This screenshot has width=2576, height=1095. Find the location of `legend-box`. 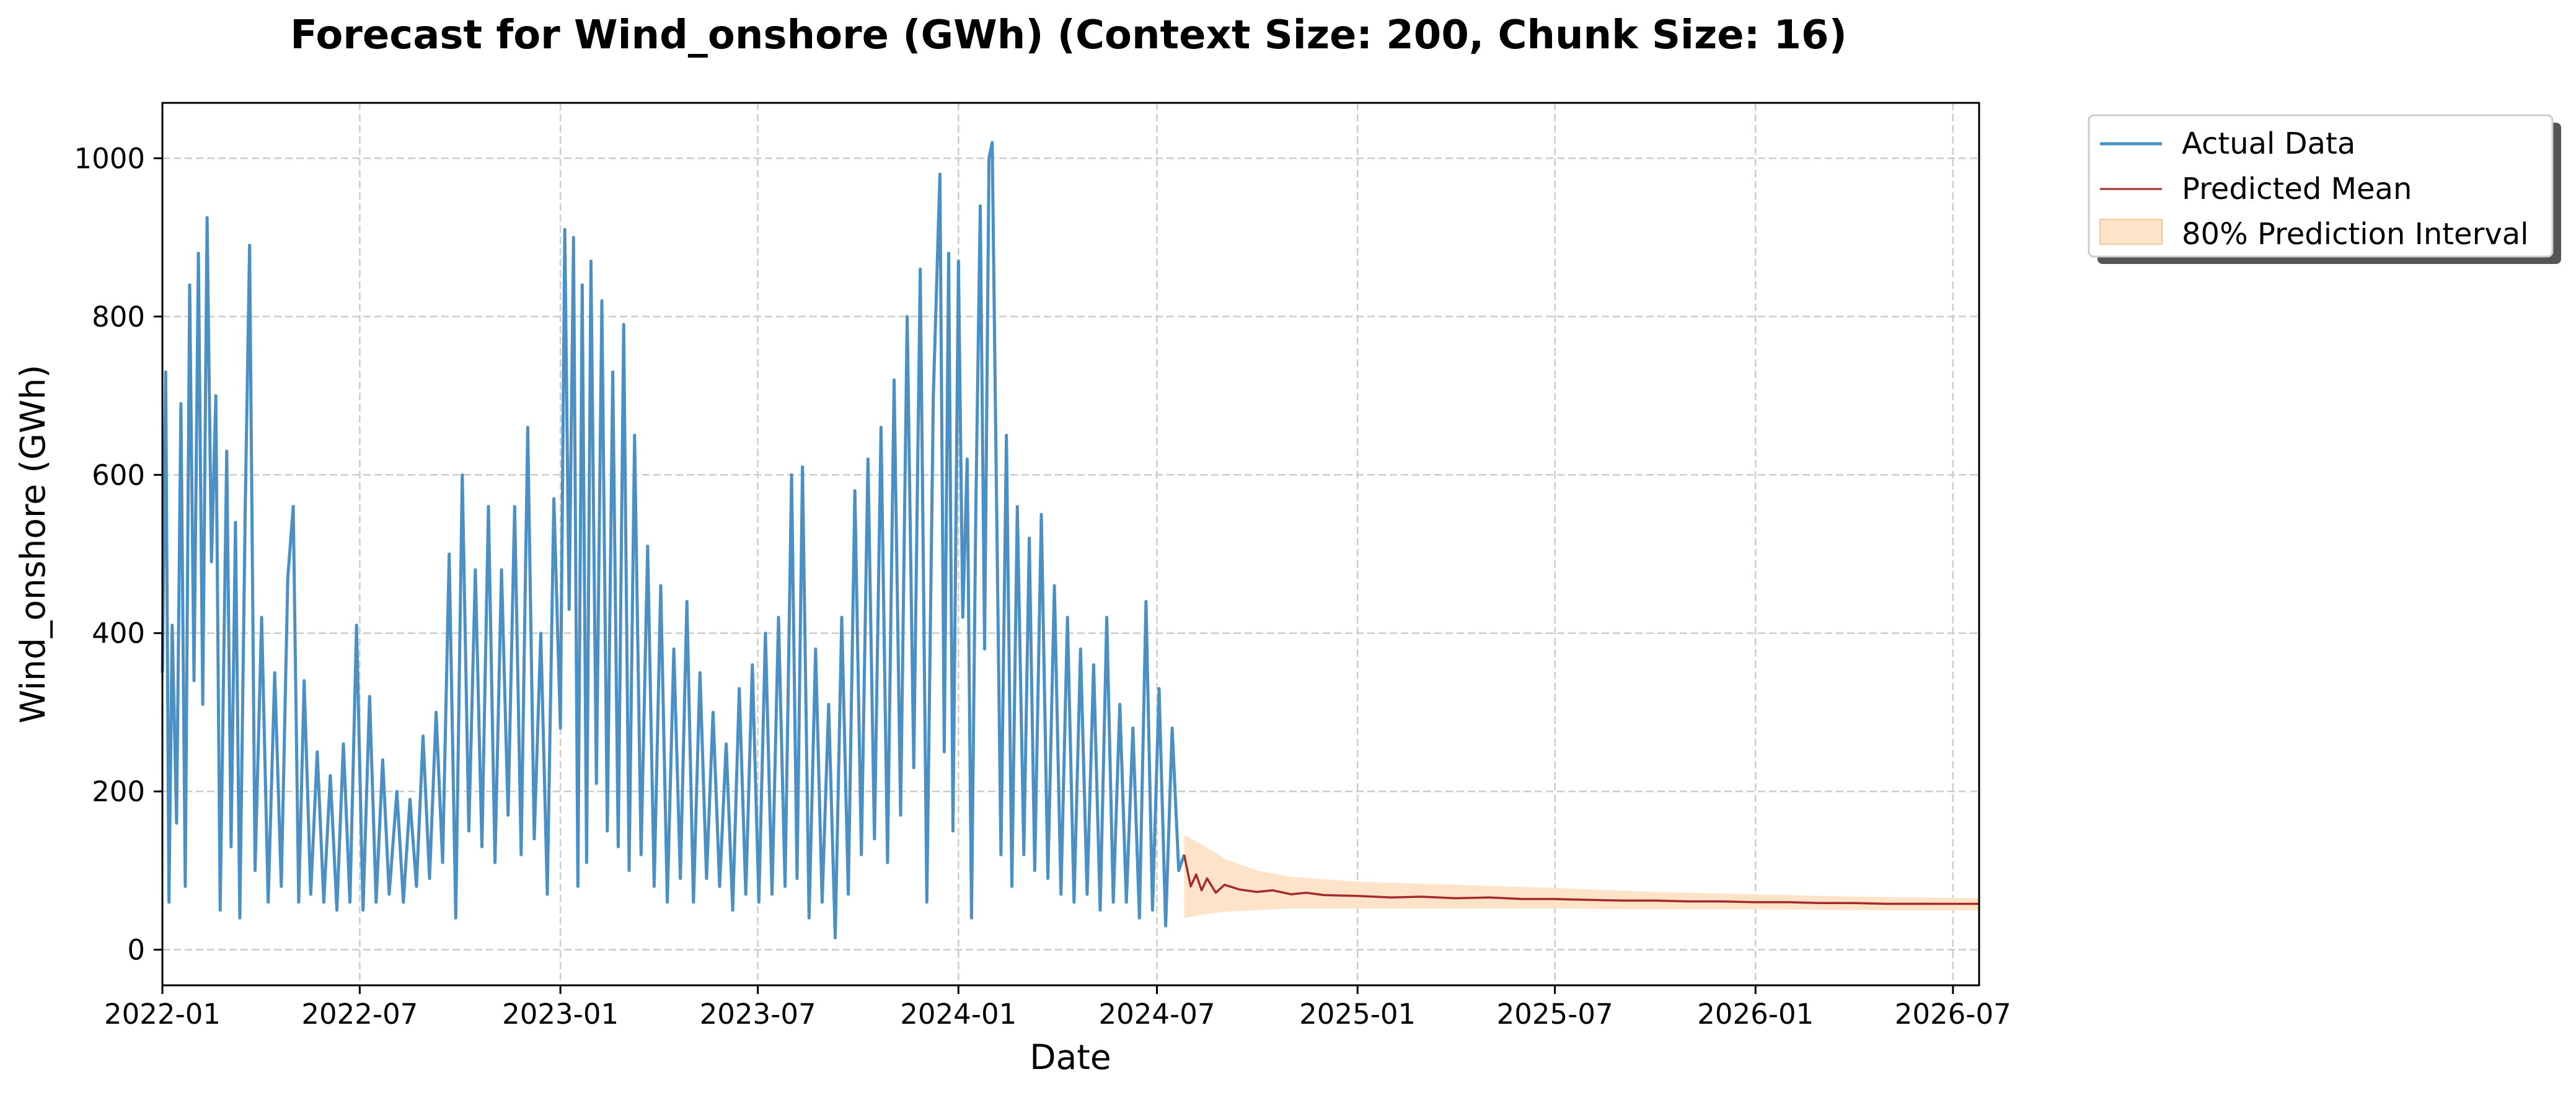

legend-box is located at coordinates (2321, 186).